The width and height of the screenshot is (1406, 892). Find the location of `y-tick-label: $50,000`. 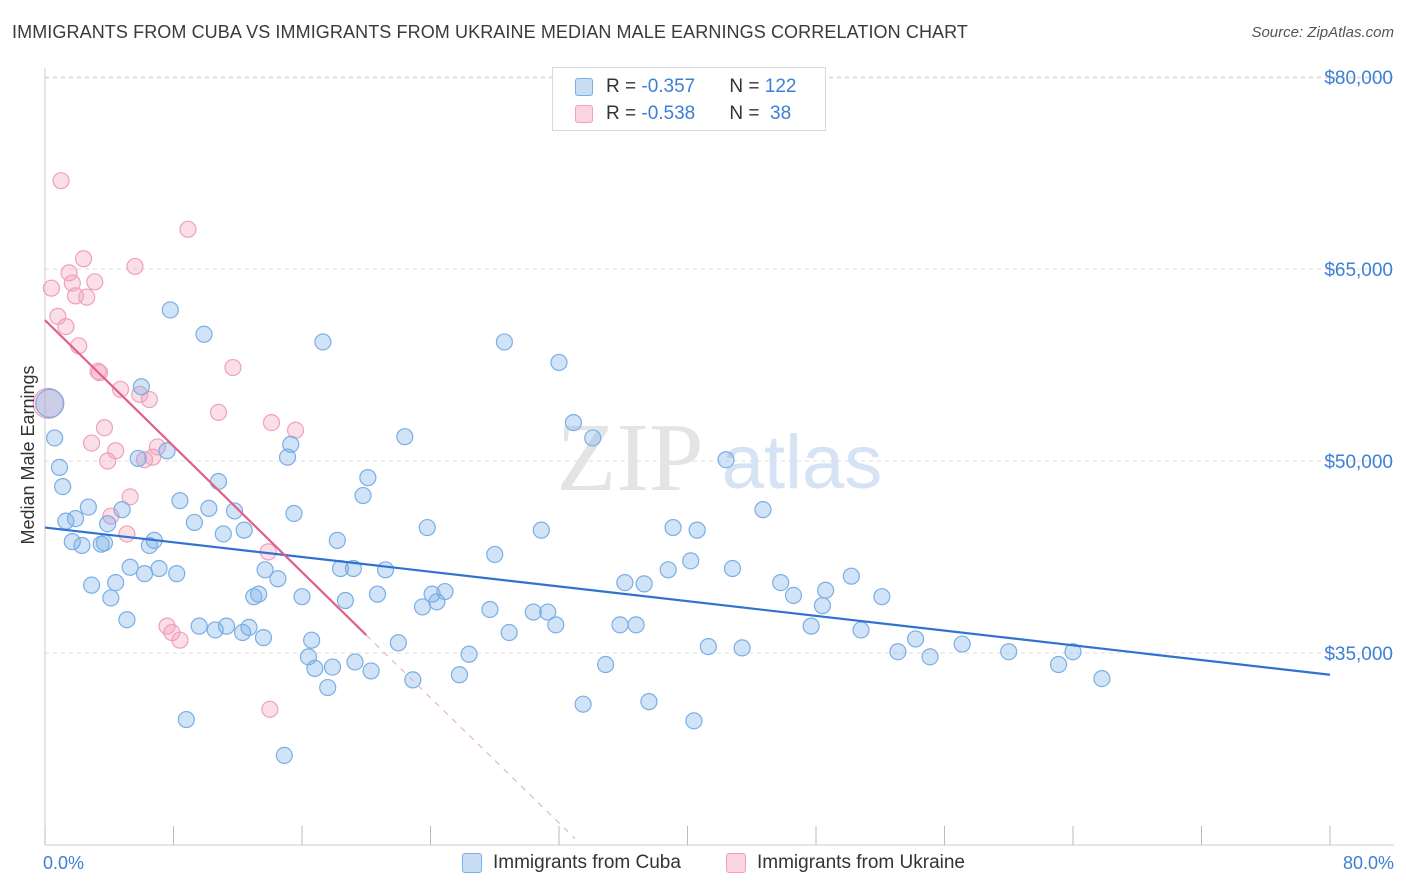

y-tick-label: $50,000 is located at coordinates (1358, 462).